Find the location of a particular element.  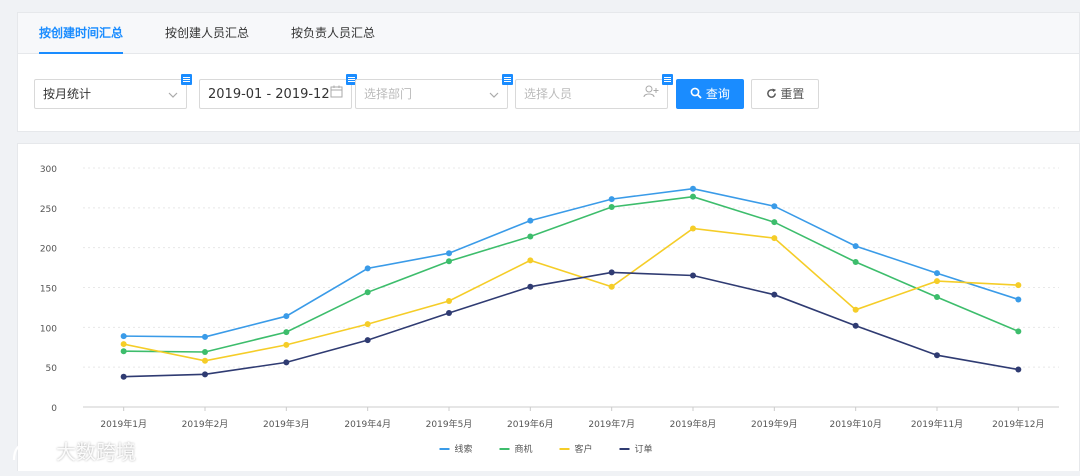

reset-button-label: 重置 is located at coordinates (792, 94).